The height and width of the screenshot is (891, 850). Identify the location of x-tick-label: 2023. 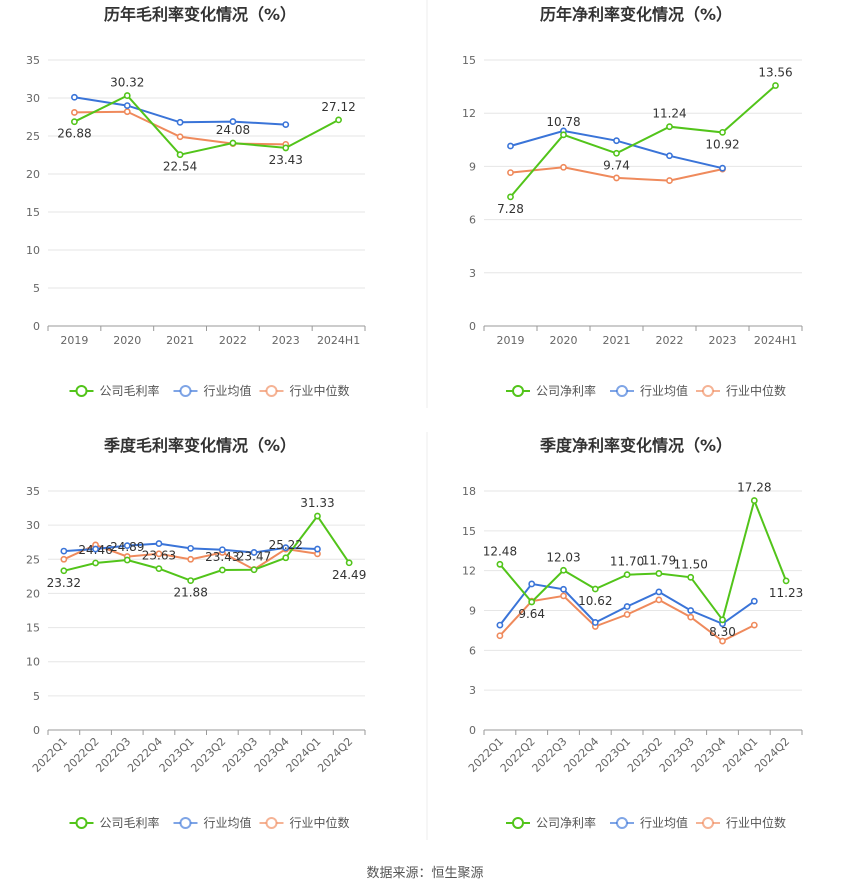
(286, 340).